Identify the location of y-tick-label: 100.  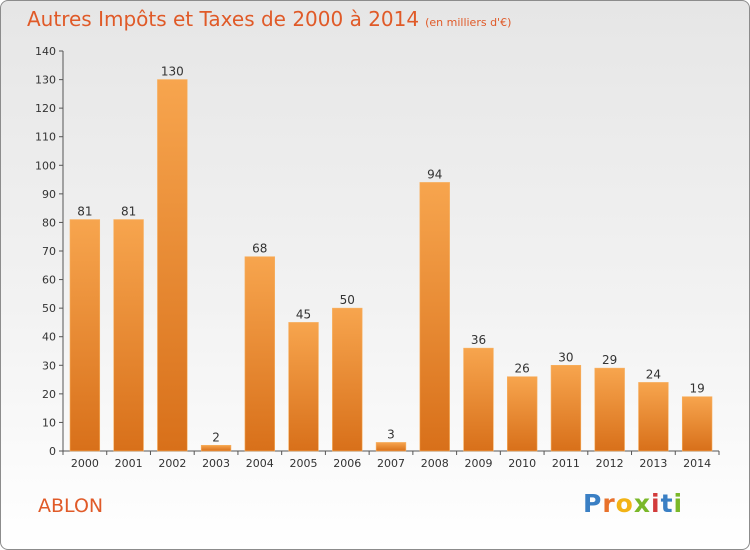
(45, 165).